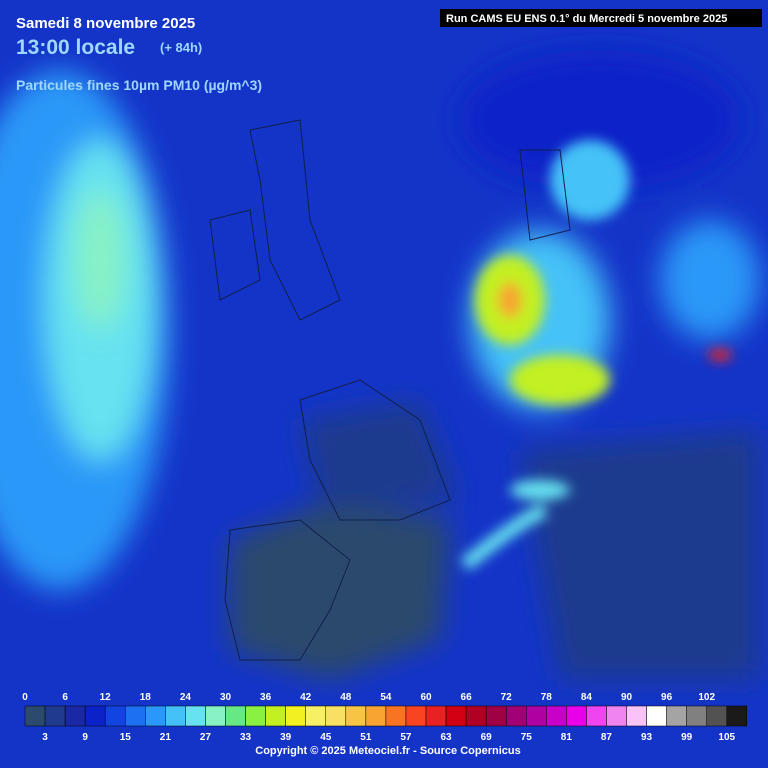 The width and height of the screenshot is (768, 773). What do you see at coordinates (105, 23) in the screenshot?
I see `date: Samedi 8 novembre 2025` at bounding box center [105, 23].